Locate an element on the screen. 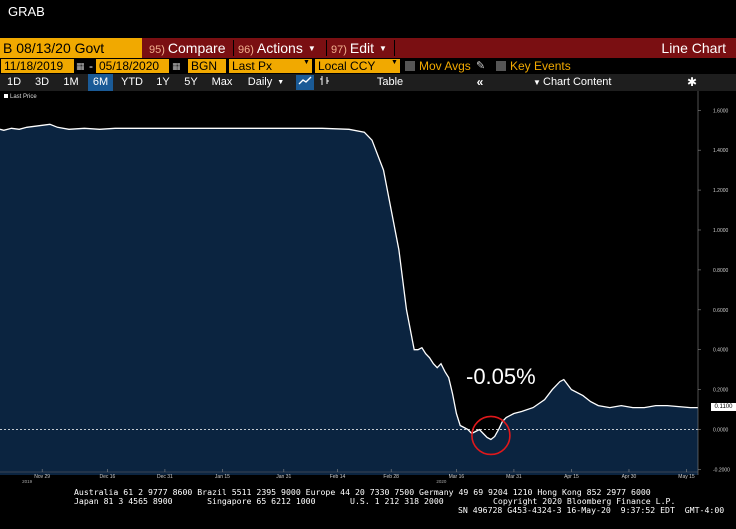 This screenshot has width=736, height=529. range-1m-button: 1M is located at coordinates (71, 82).